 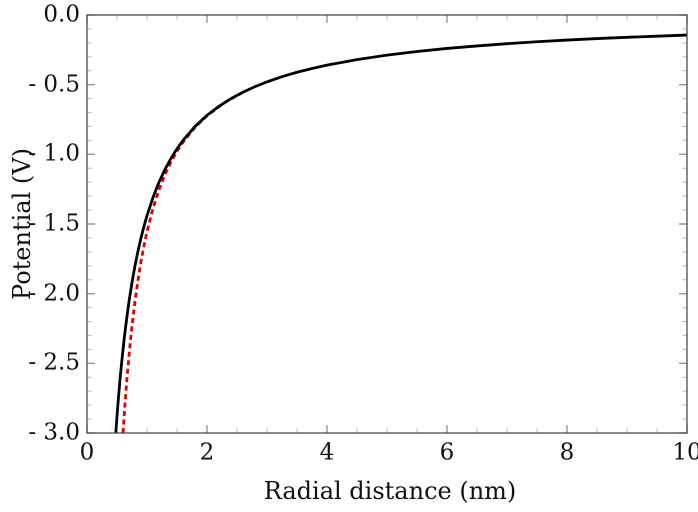 What do you see at coordinates (54, 223) in the screenshot?
I see `y-tick-label: - 1.5` at bounding box center [54, 223].